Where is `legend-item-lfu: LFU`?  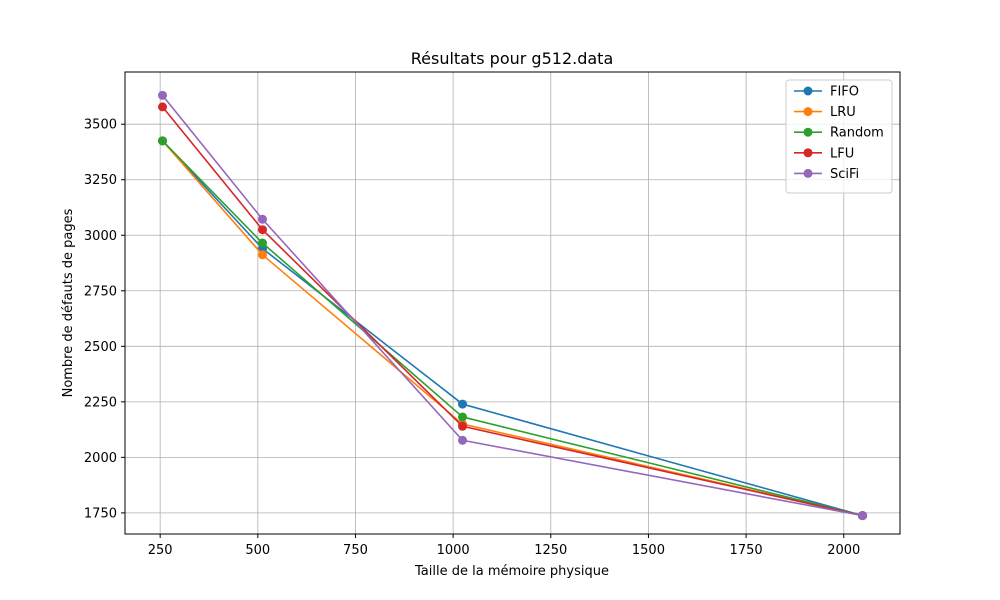 legend-item-lfu: LFU is located at coordinates (824, 153).